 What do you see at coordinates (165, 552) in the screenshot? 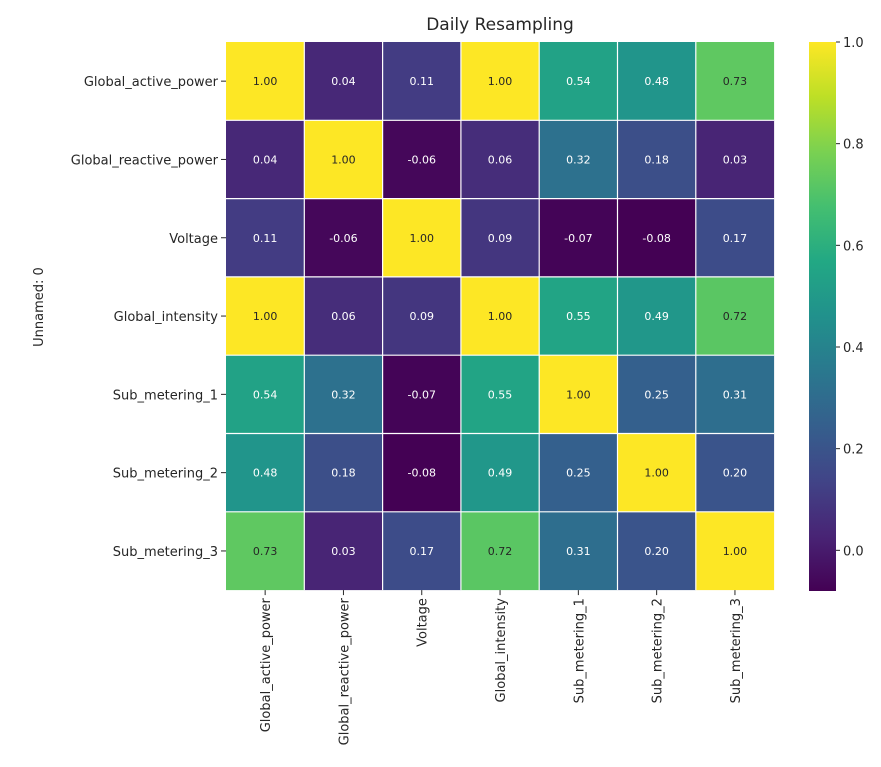
I see `row-tick-label: Sub_metering_3` at bounding box center [165, 552].